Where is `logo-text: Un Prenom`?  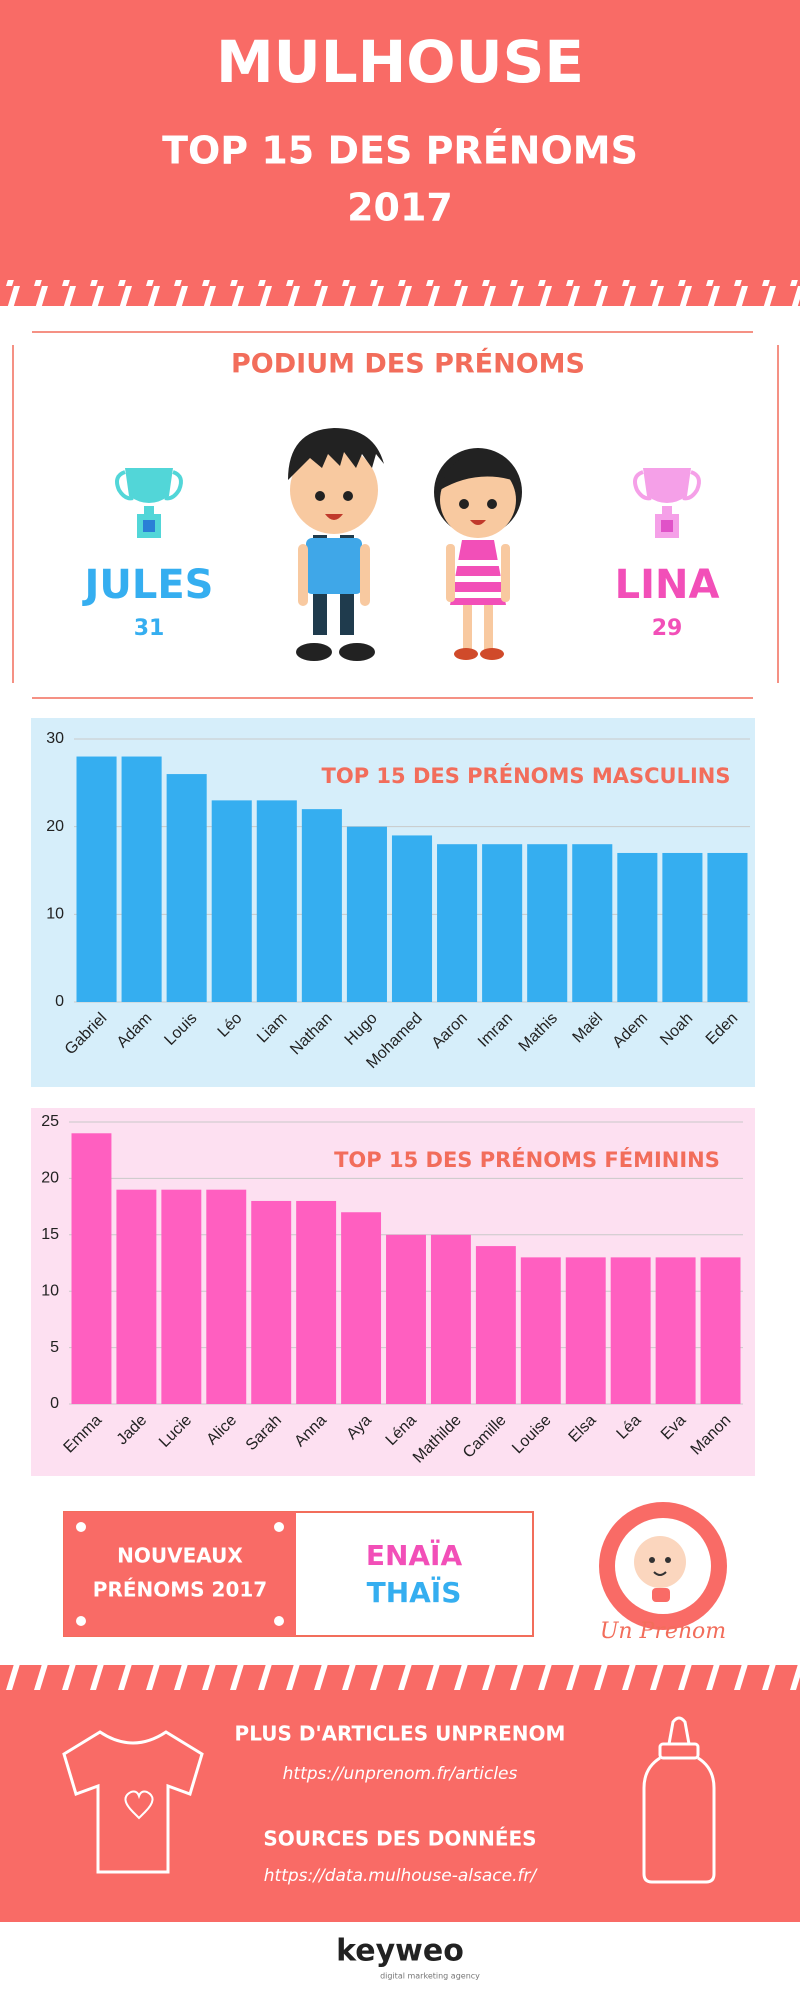
logo-text: Un Prenom is located at coordinates (663, 1631).